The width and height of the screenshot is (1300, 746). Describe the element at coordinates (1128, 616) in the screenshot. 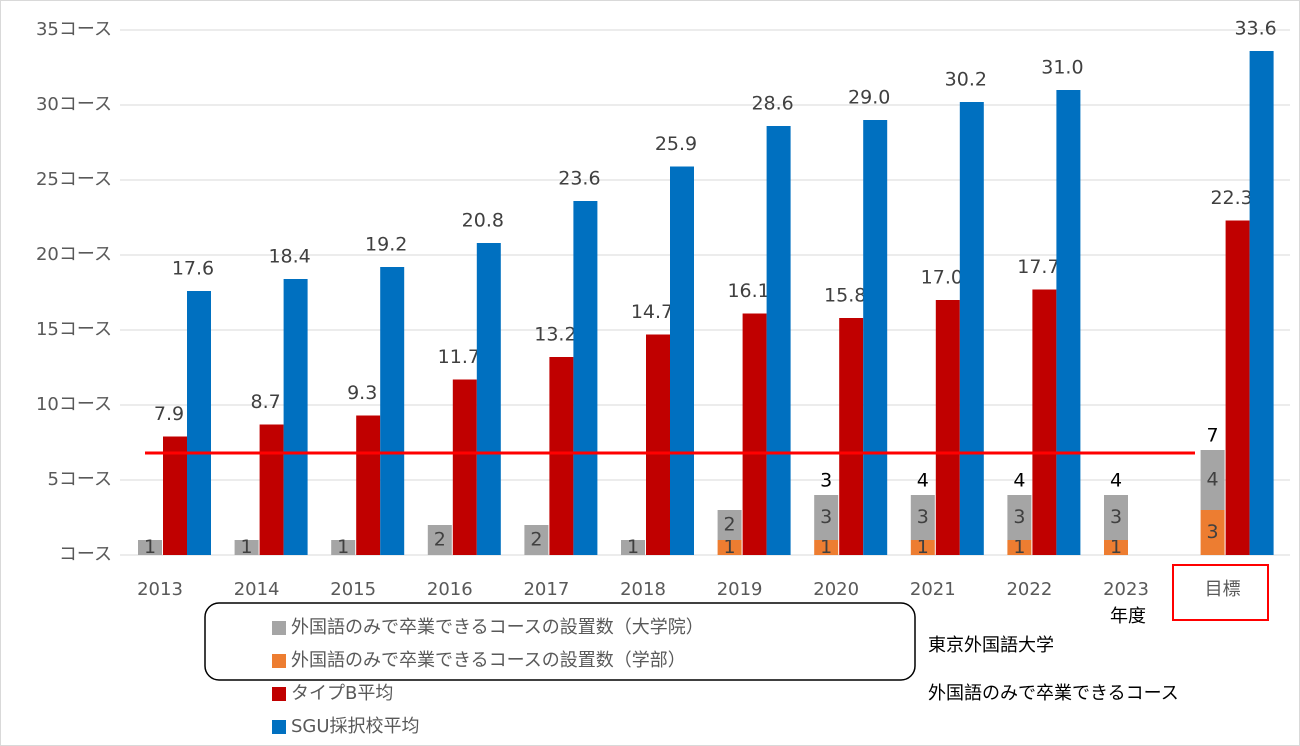

I see `x-axis-label: 年度` at that location.